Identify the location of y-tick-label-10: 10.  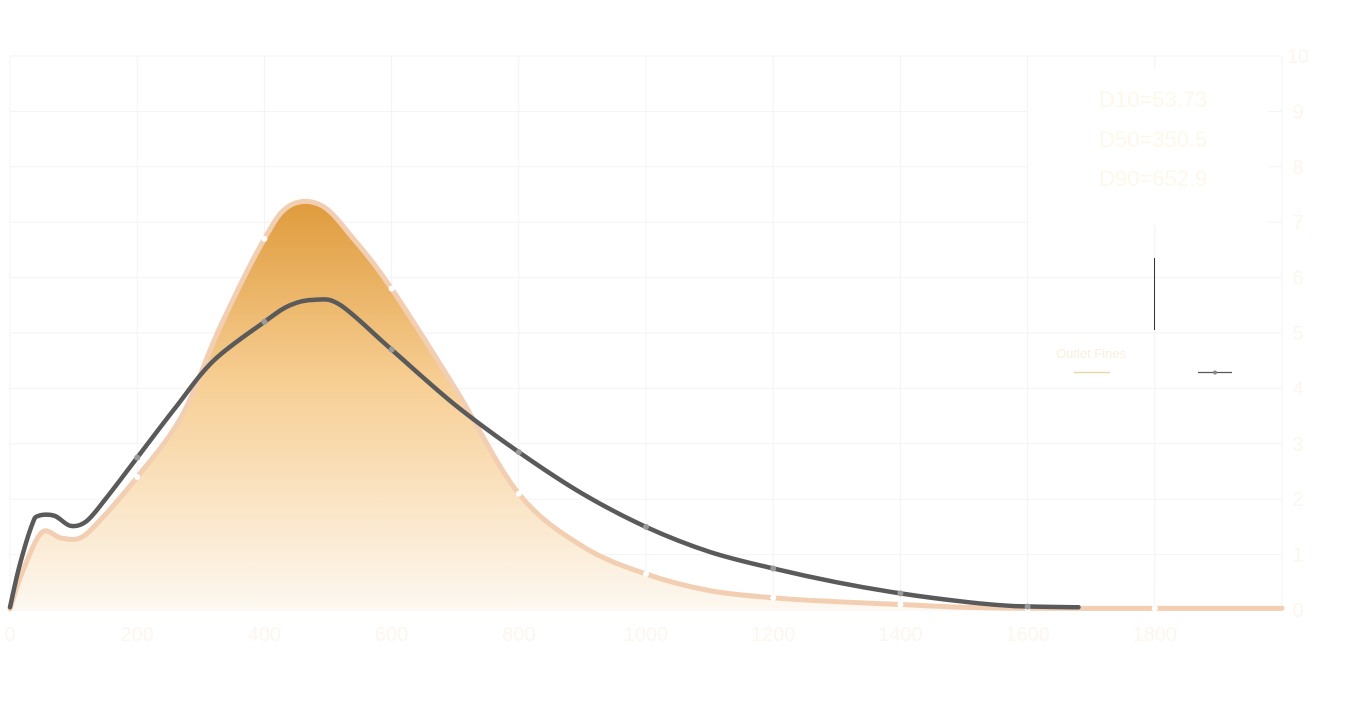
(1298, 57).